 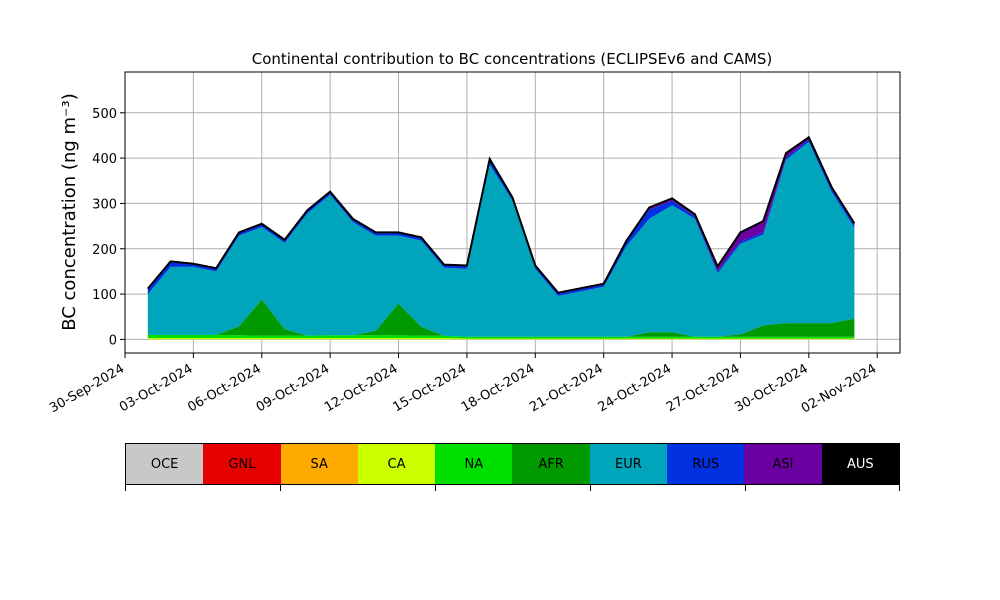 I want to click on legend-item-afr: AFR, so click(x=551, y=464).